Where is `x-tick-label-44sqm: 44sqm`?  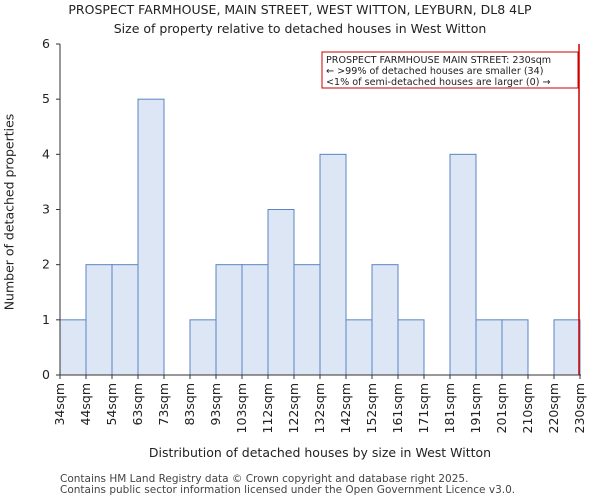 x-tick-label-44sqm: 44sqm is located at coordinates (85, 404).